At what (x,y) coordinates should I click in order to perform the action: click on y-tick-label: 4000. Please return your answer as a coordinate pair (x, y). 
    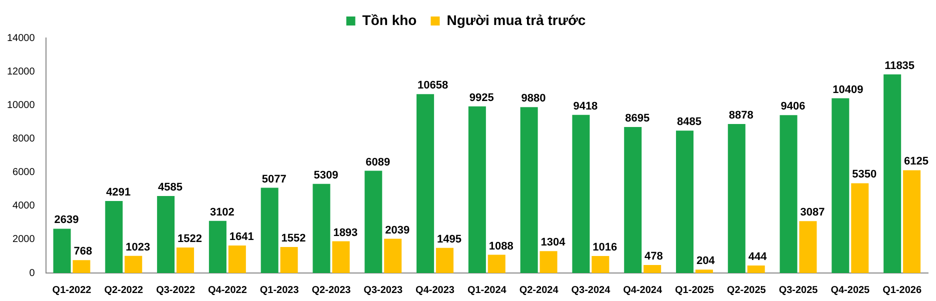
    Looking at the image, I should click on (24, 206).